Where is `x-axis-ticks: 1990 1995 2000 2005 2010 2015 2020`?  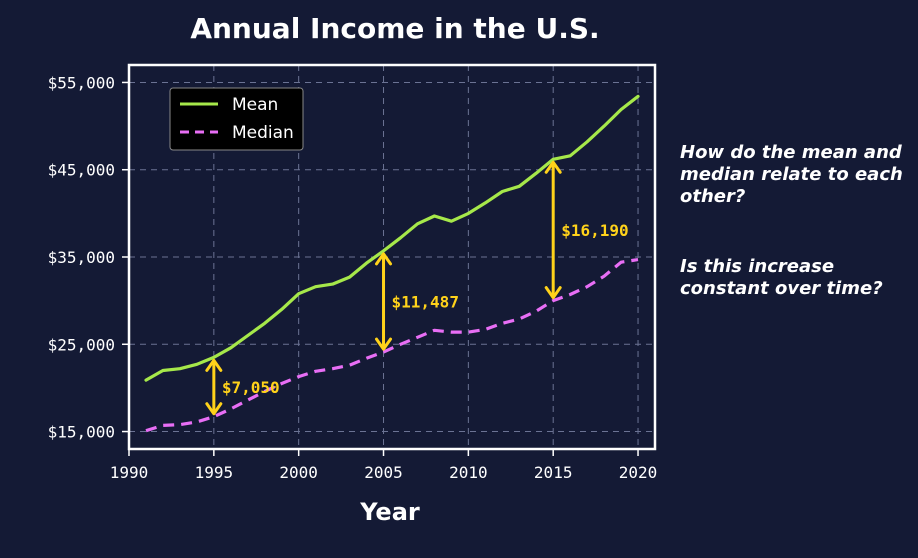 x-axis-ticks: 1990 1995 2000 2005 2010 2015 2020 is located at coordinates (384, 465).